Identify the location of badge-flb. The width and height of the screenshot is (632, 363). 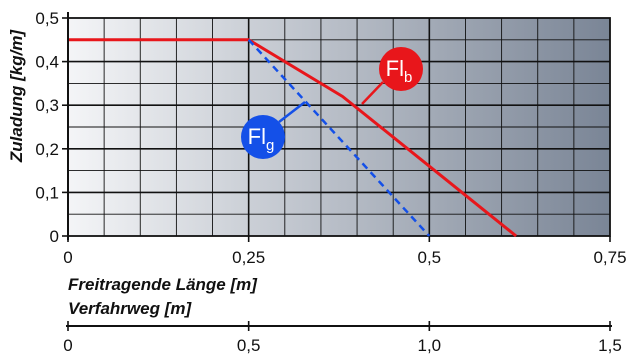
(401, 69).